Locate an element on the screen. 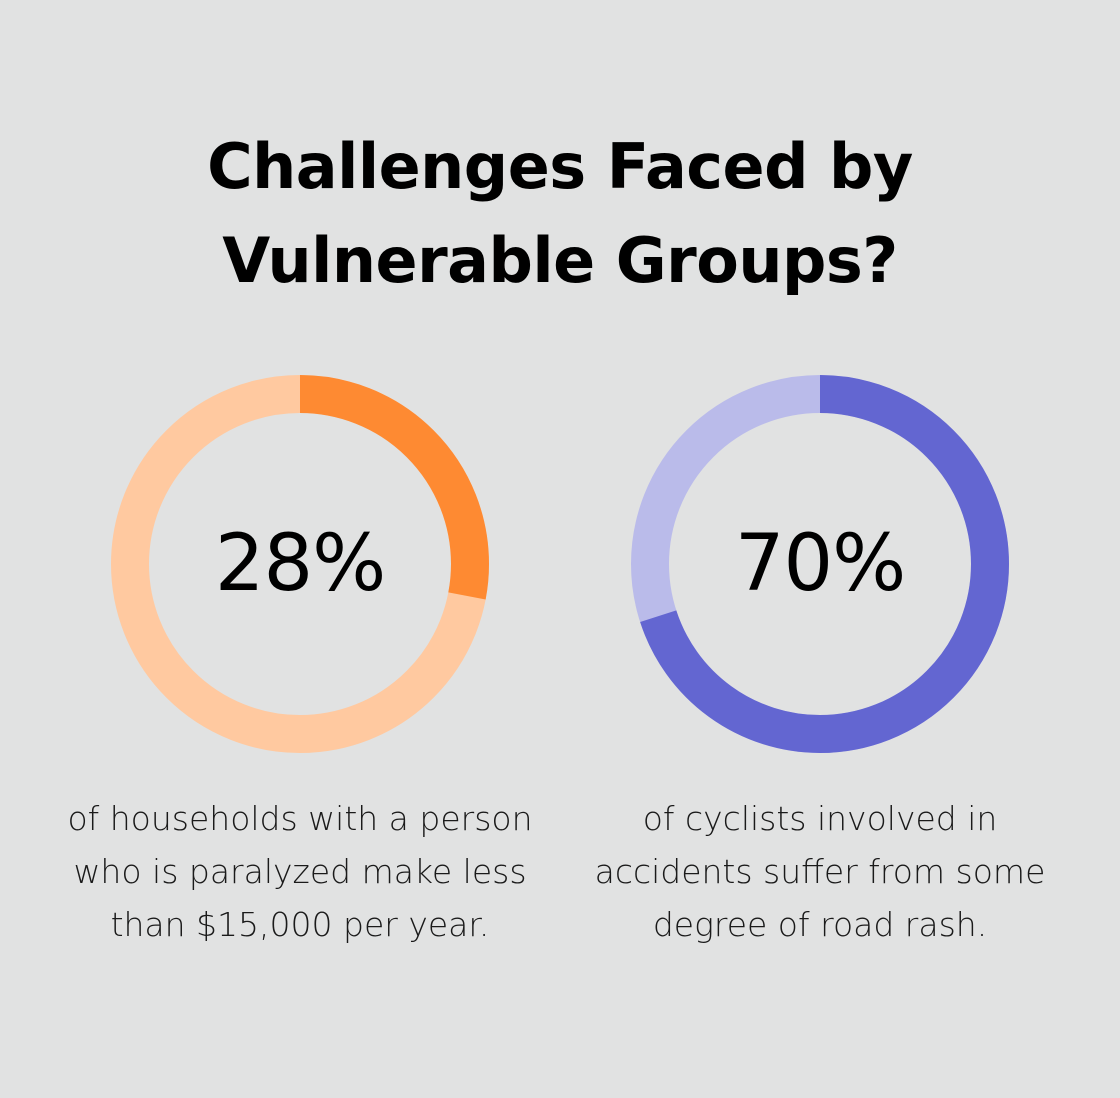 Image resolution: width=1120 pixels, height=1098 pixels. donut-chart-cyclists: 70% is located at coordinates (820, 564).